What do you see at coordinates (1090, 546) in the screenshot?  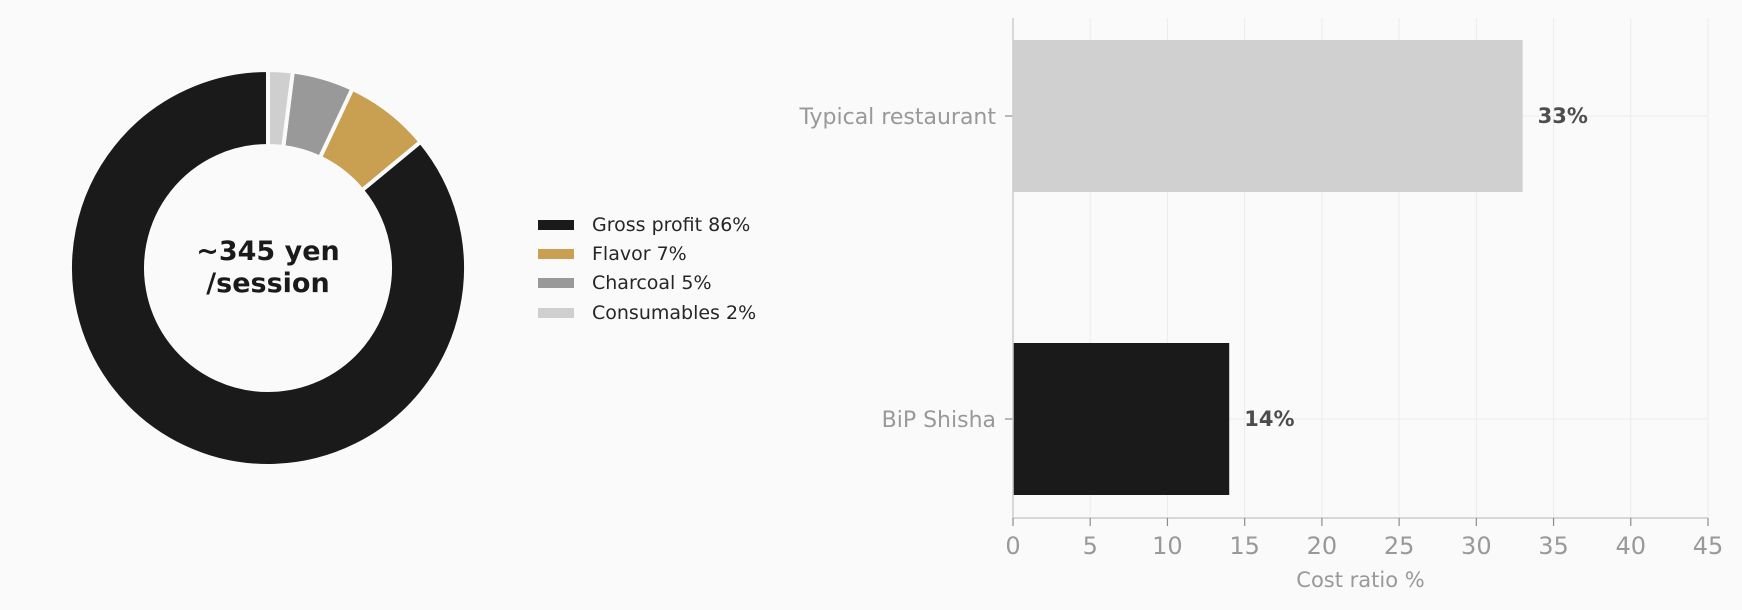 I see `x-tick-label: 5` at bounding box center [1090, 546].